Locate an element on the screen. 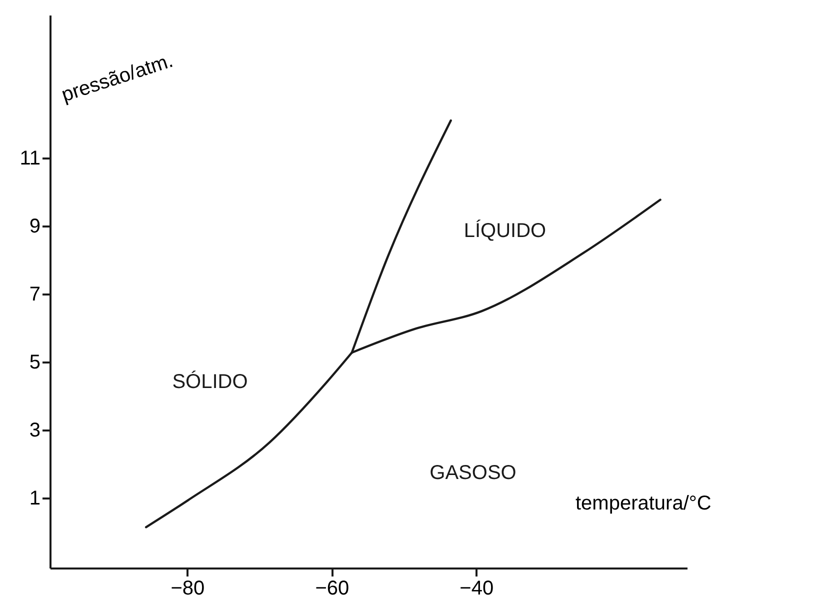 This screenshot has height=612, width=814. x-tick-label: −60 is located at coordinates (332, 589).